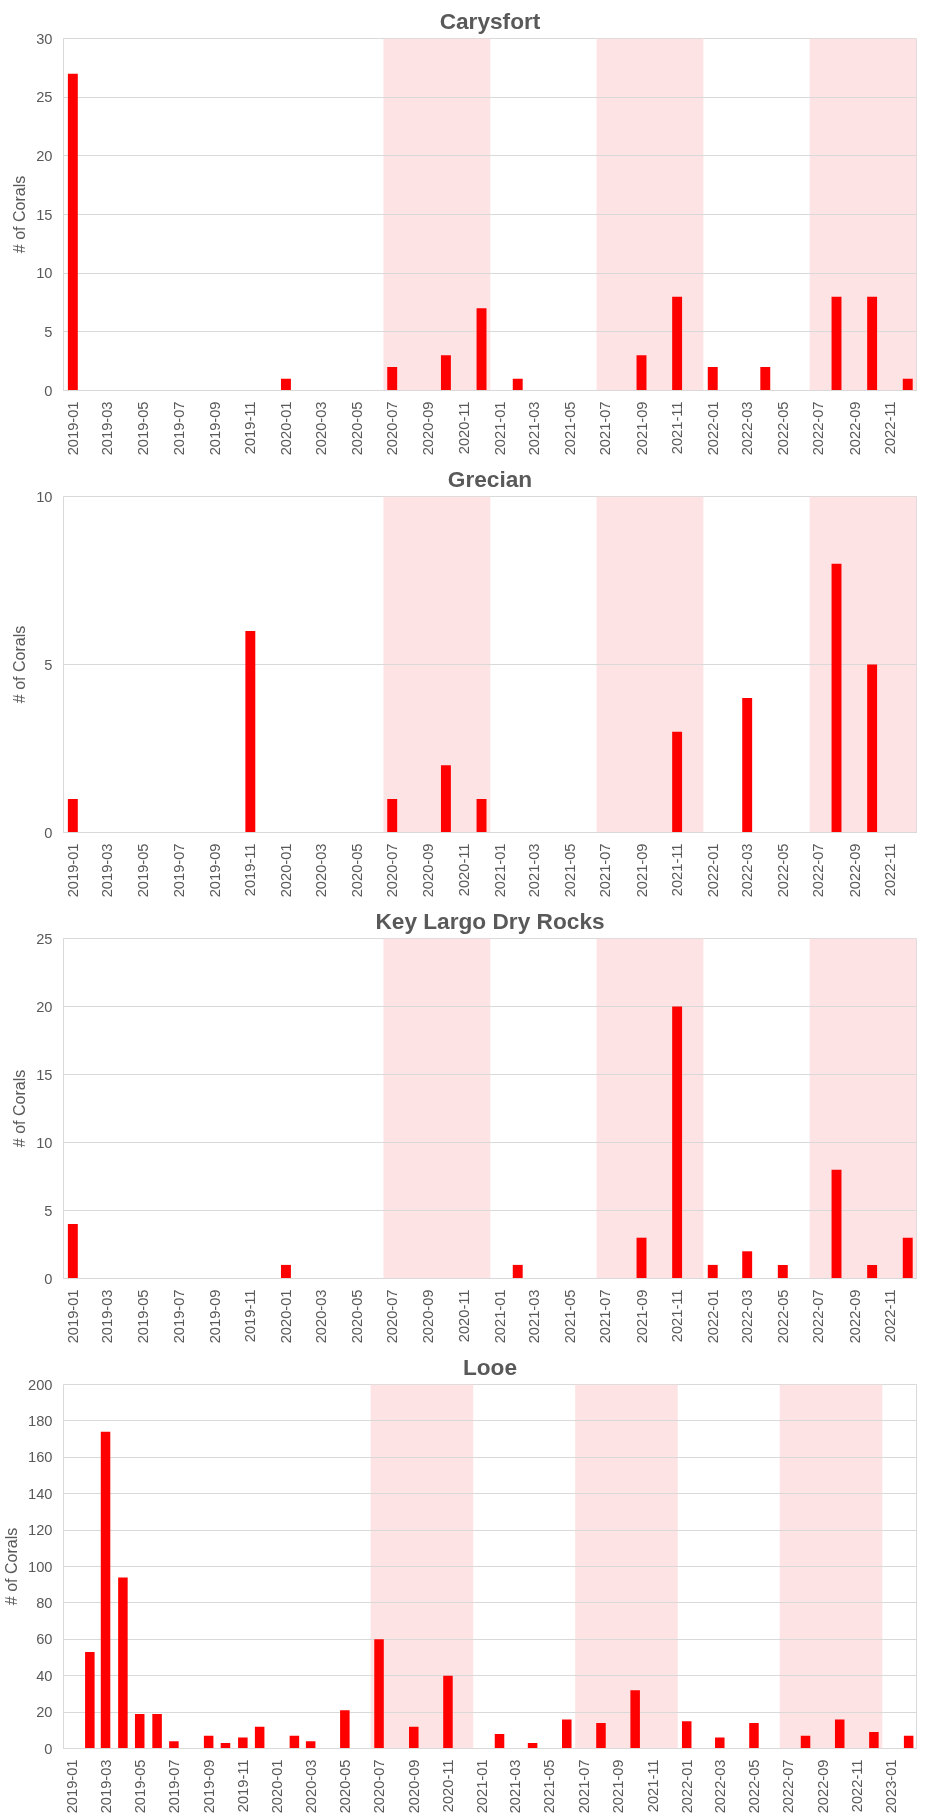  I want to click on y-tick-label: 80, so click(44, 1602).